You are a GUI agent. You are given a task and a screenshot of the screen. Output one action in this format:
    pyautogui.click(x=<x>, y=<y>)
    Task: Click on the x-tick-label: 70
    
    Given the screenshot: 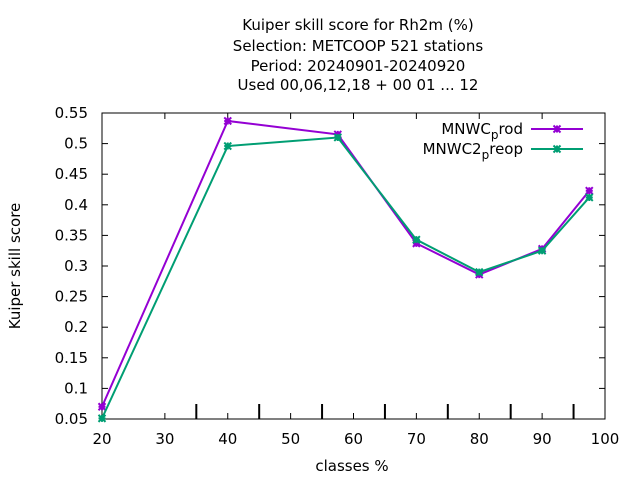 What is the action you would take?
    pyautogui.click(x=416, y=439)
    